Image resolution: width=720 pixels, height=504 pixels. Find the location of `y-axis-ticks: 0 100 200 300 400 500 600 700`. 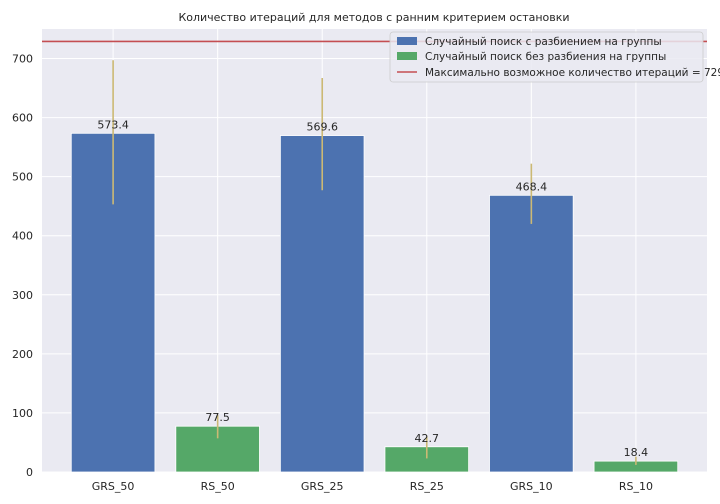

y-axis-ticks: 0 100 200 300 400 500 600 700 is located at coordinates (22, 266).